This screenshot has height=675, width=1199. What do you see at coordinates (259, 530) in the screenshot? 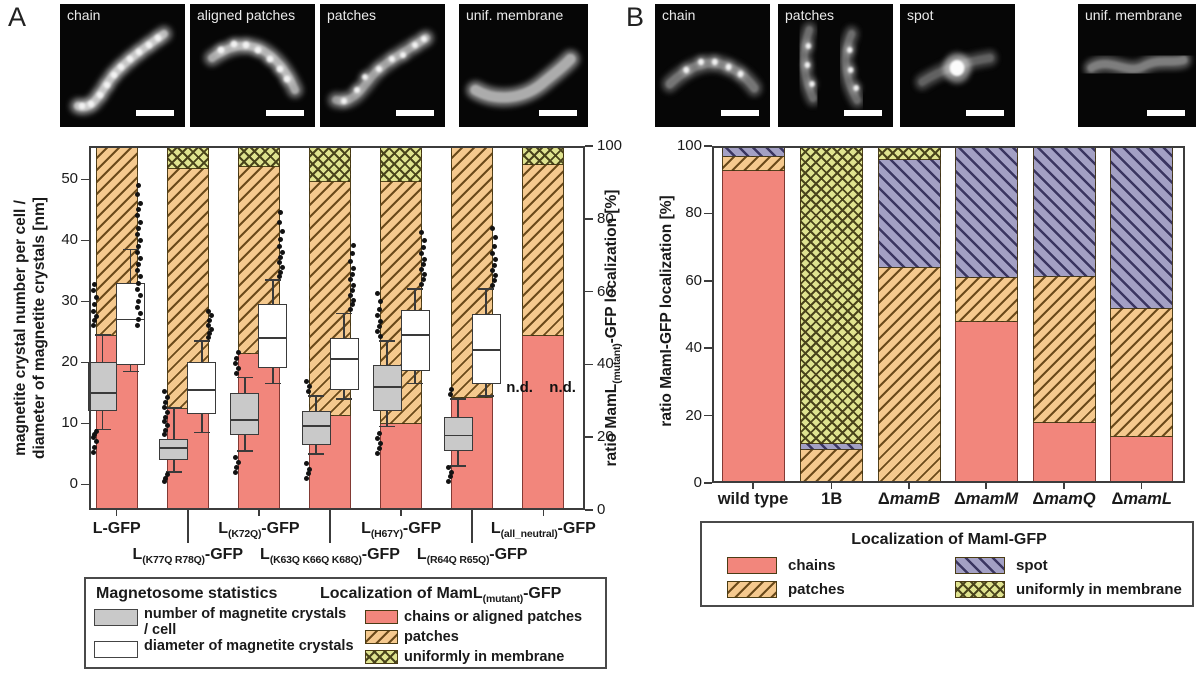
I see `category-label: L(K72Q)-GFP` at bounding box center [259, 530].